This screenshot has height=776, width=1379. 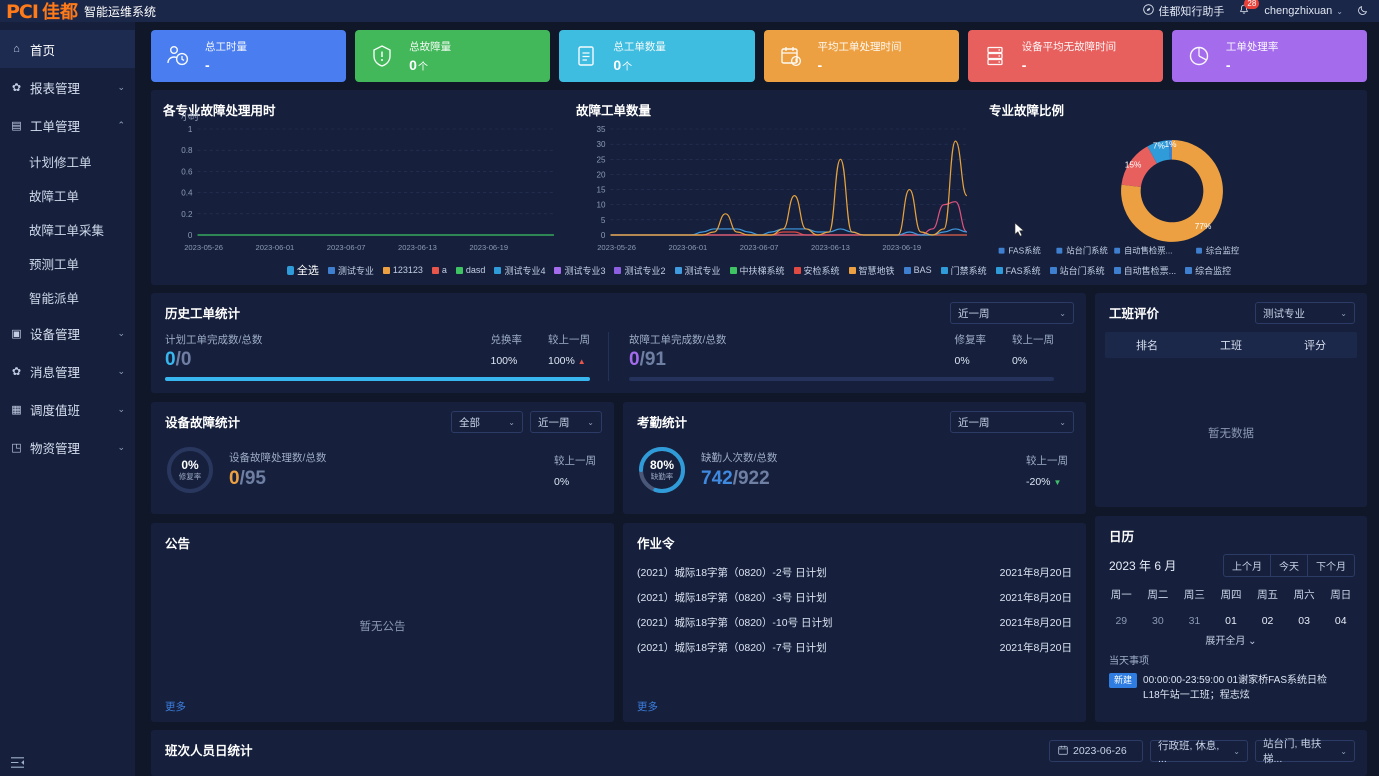 What do you see at coordinates (1012, 313) in the screenshot?
I see `history-range-select: 近一周 ⌄` at bounding box center [1012, 313].